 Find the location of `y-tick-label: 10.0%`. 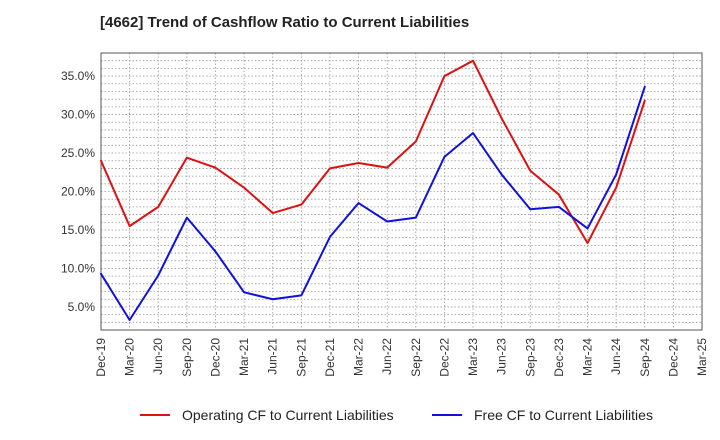

y-tick-label: 10.0% is located at coordinates (78, 268).